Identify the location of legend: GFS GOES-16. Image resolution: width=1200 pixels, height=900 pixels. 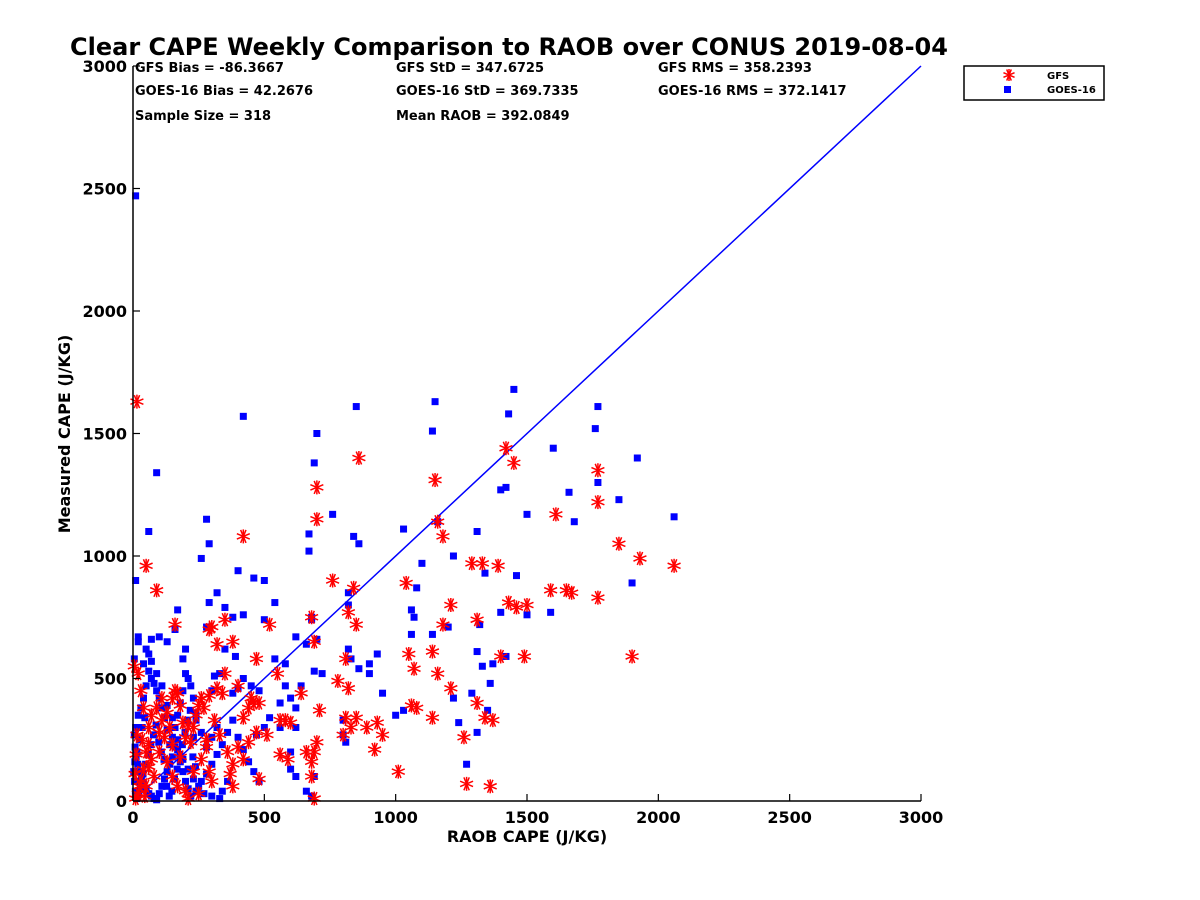
(1034, 83).